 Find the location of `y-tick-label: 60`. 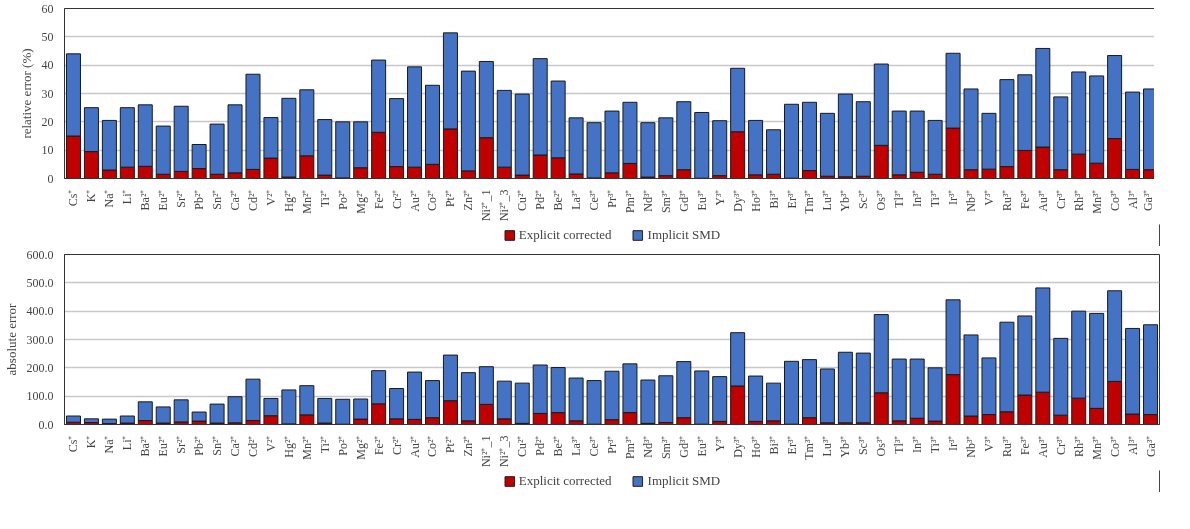

y-tick-label: 60 is located at coordinates (47, 8).